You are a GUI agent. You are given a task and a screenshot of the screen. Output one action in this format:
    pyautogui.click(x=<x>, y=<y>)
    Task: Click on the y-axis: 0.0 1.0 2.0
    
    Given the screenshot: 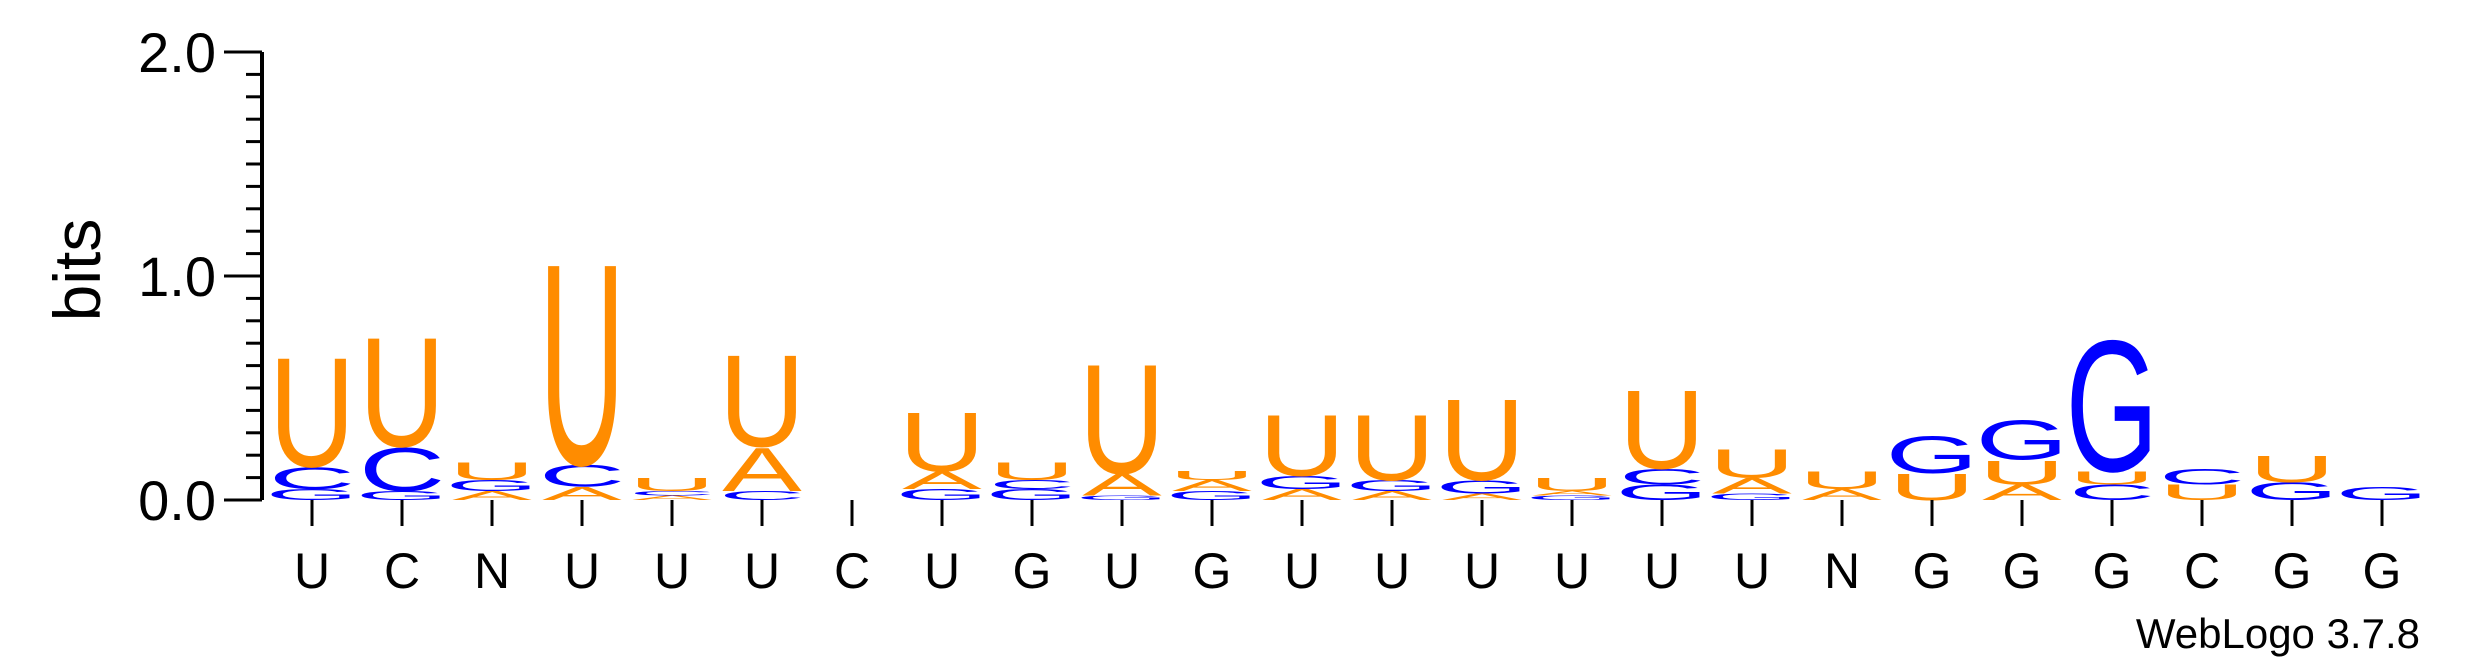 What is the action you would take?
    pyautogui.click(x=201, y=276)
    